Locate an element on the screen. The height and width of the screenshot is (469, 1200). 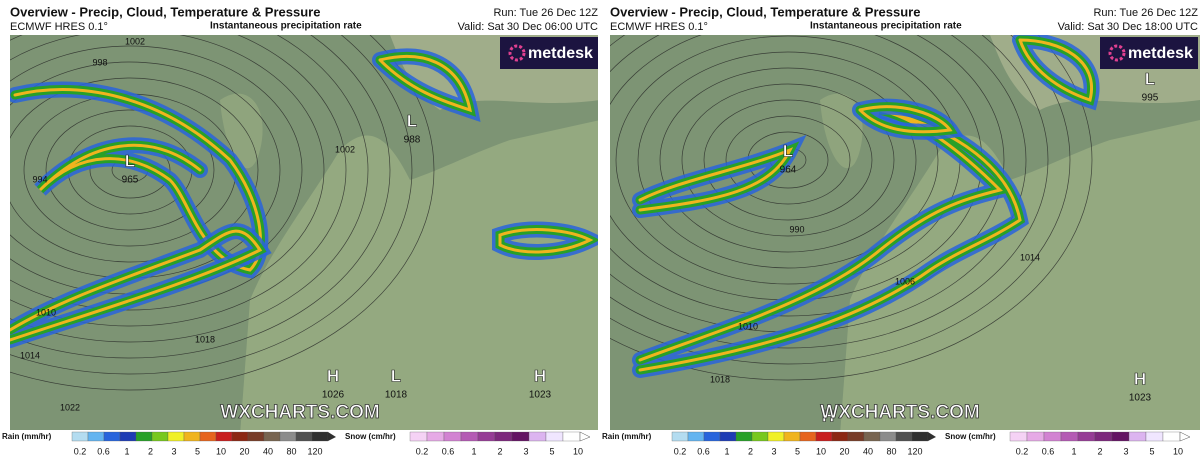
logo-text: metdesk is located at coordinates (1160, 53).